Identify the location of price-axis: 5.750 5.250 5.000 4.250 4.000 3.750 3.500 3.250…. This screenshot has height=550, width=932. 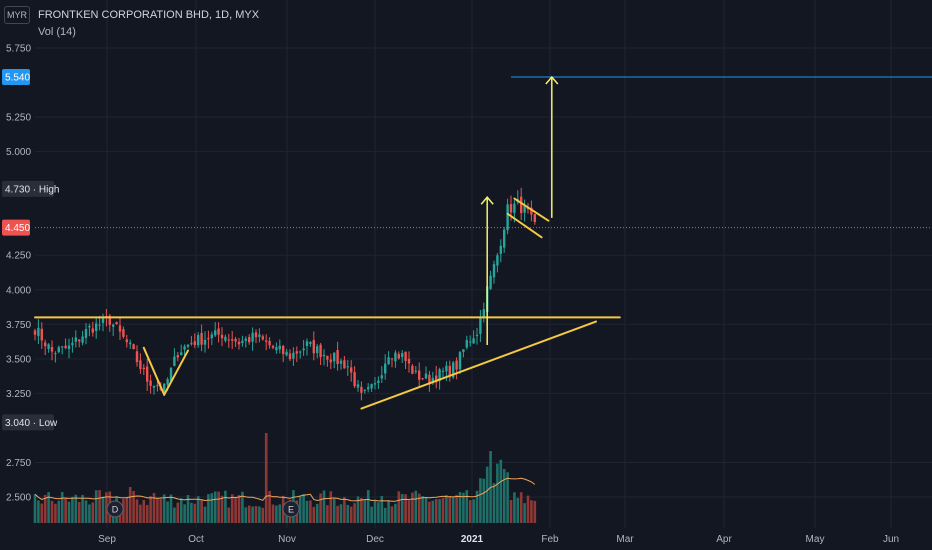
(30, 274).